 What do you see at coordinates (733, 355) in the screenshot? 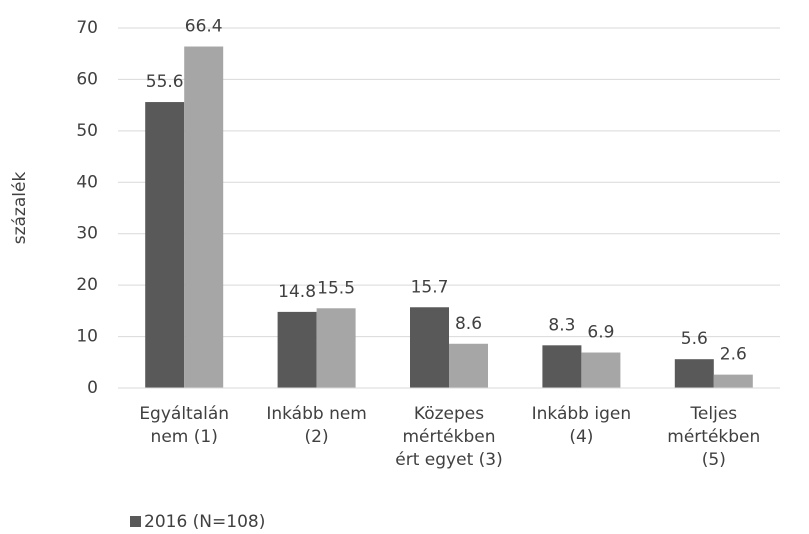
I see `data-label: 2.6` at bounding box center [733, 355].